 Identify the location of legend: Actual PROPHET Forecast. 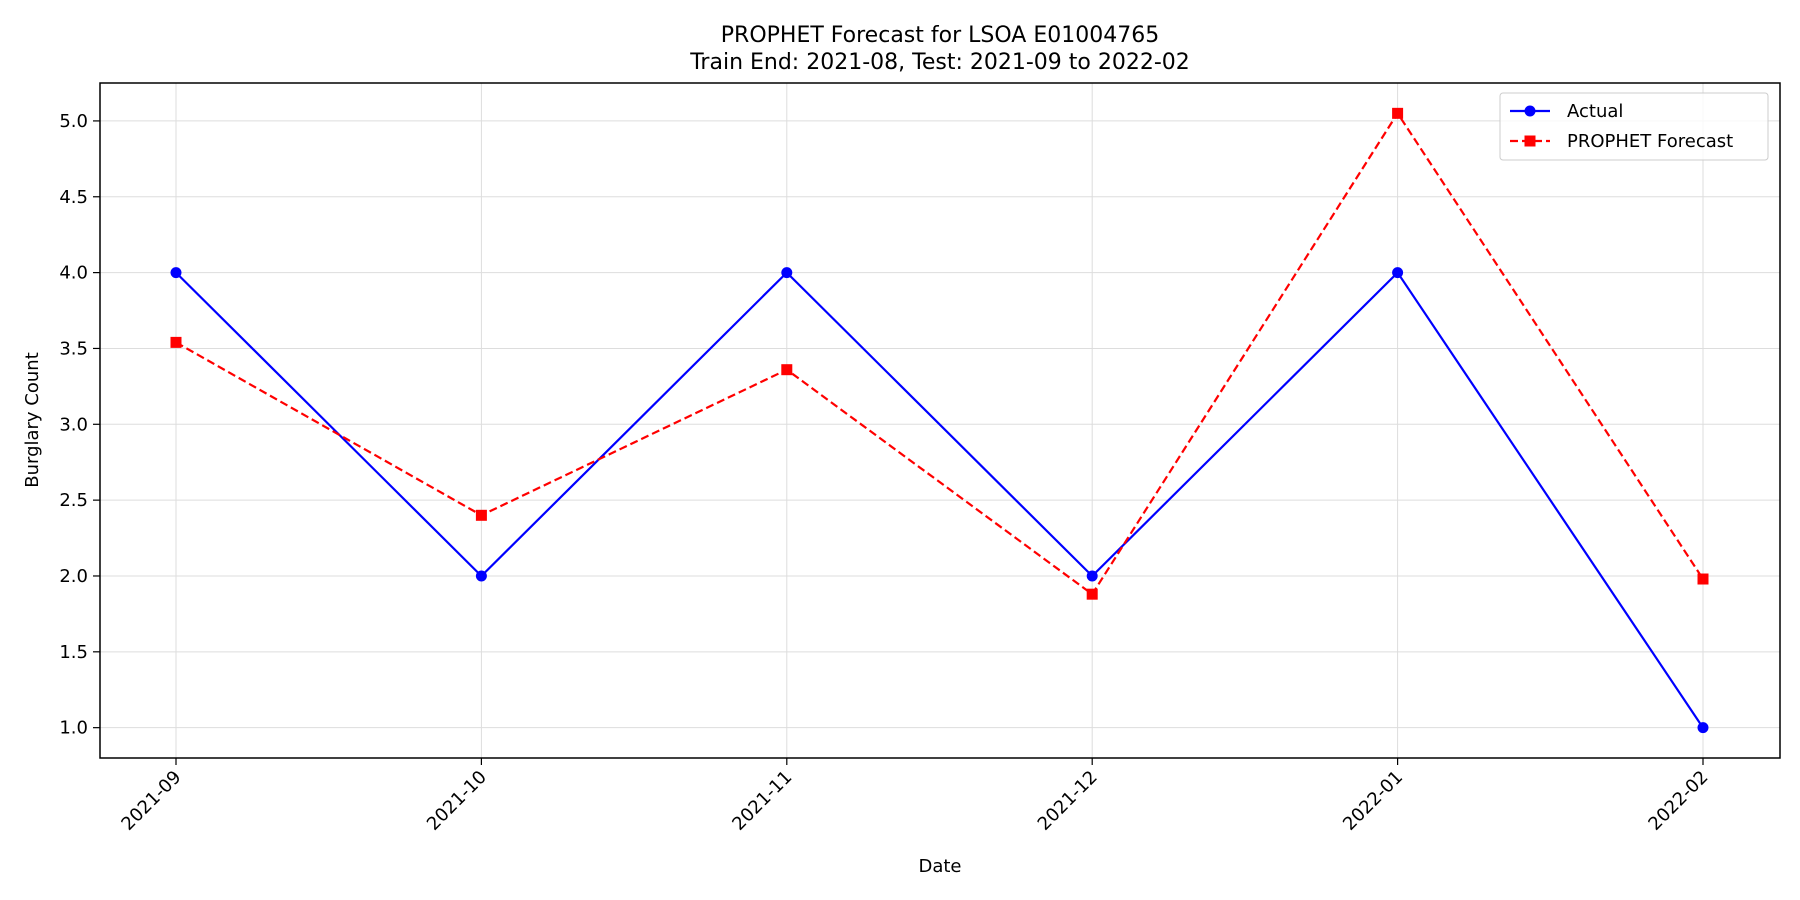
(1634, 126).